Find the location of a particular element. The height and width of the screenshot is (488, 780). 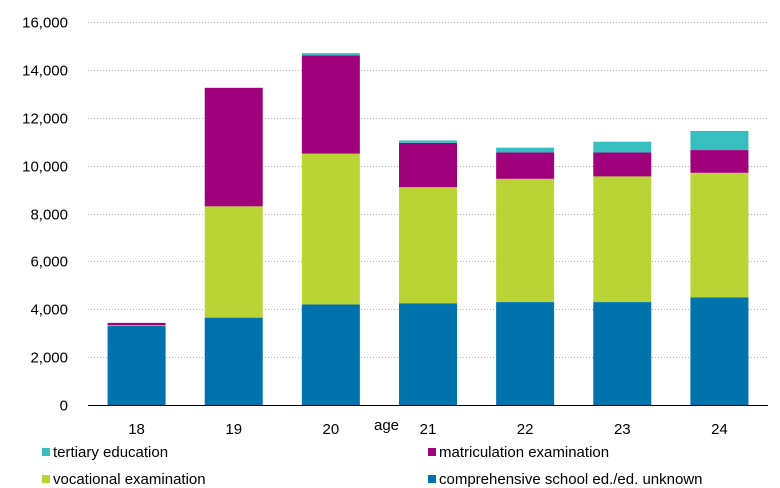

y-tick-label: 16,000 is located at coordinates (45, 23).